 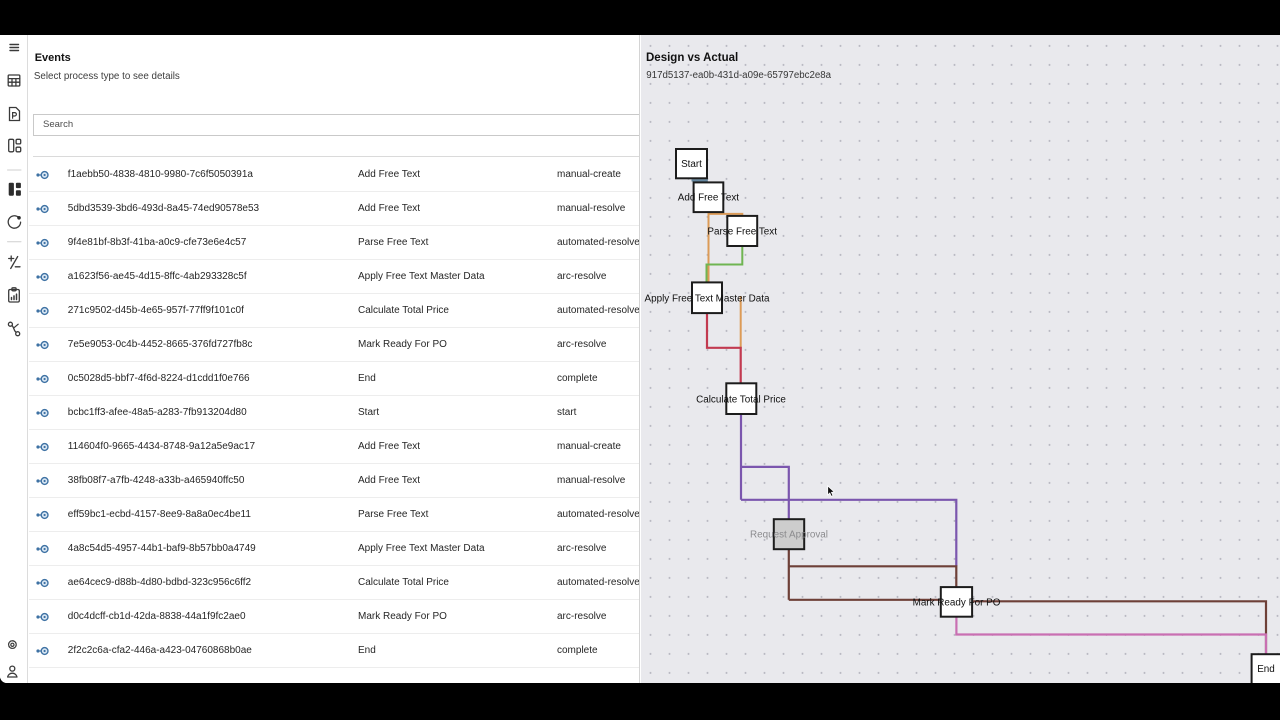 I want to click on svg-text: Parse Free Text, so click(x=742, y=232).